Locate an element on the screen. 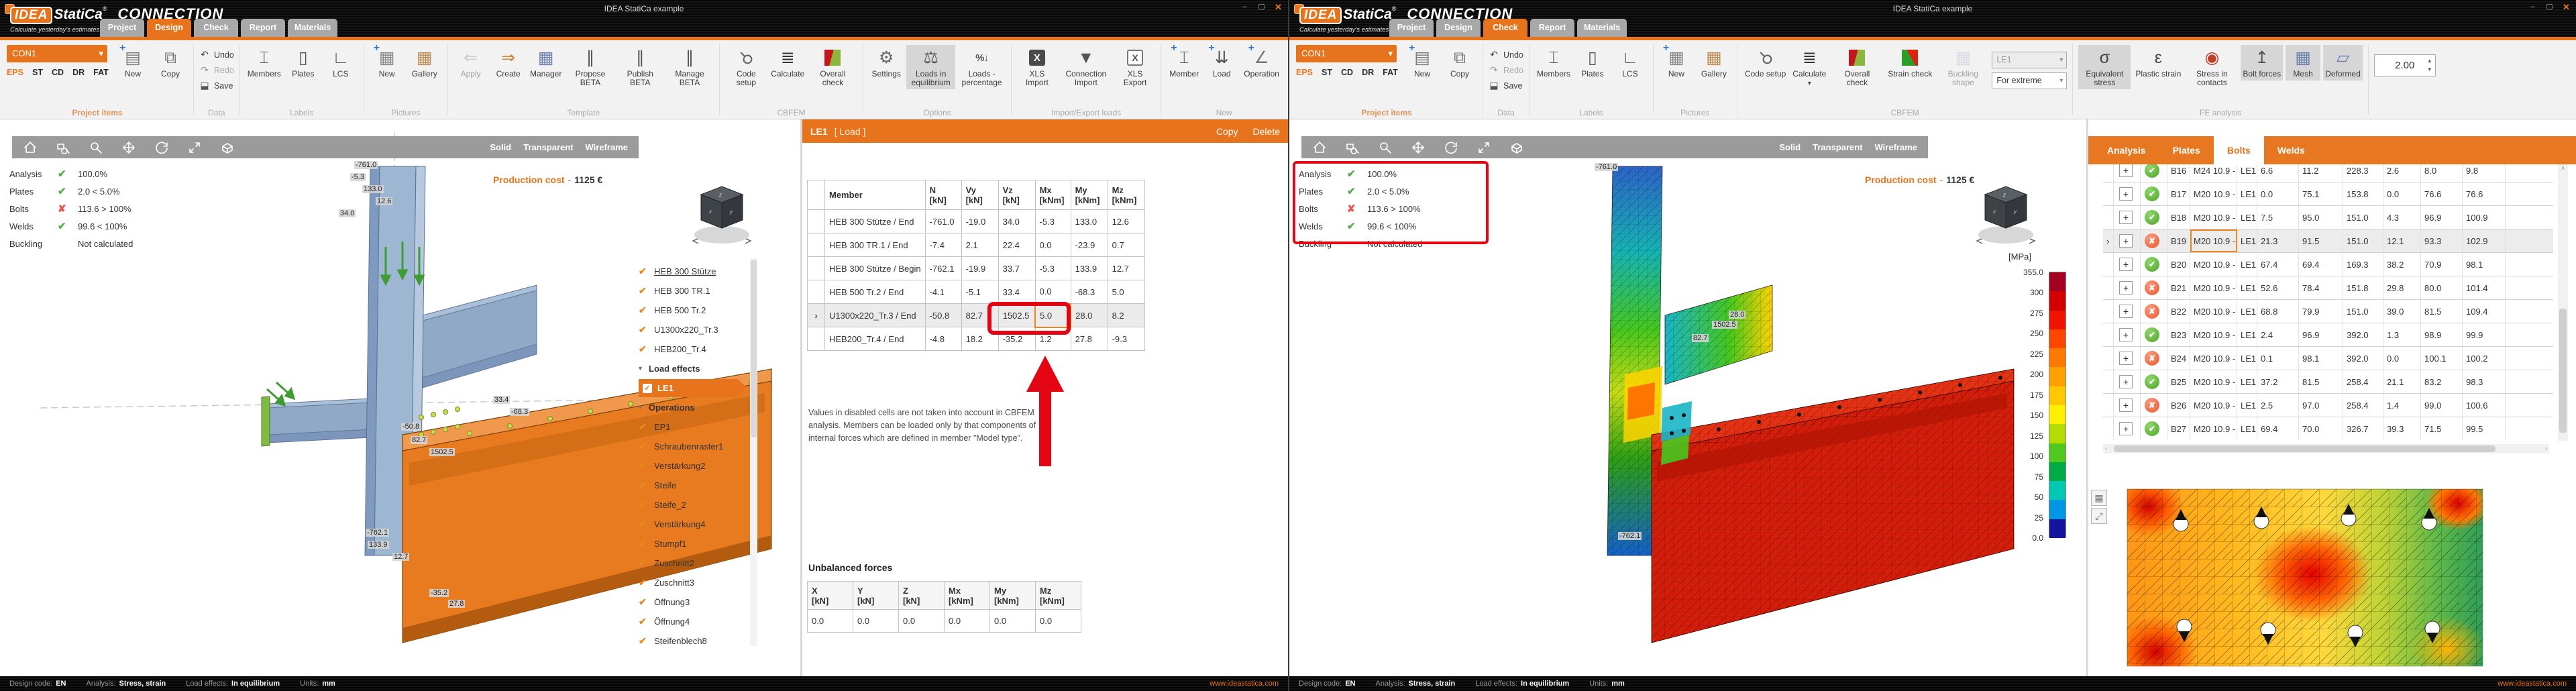  loads-percentage-button: %↓ Loads - percentage is located at coordinates (982, 67).